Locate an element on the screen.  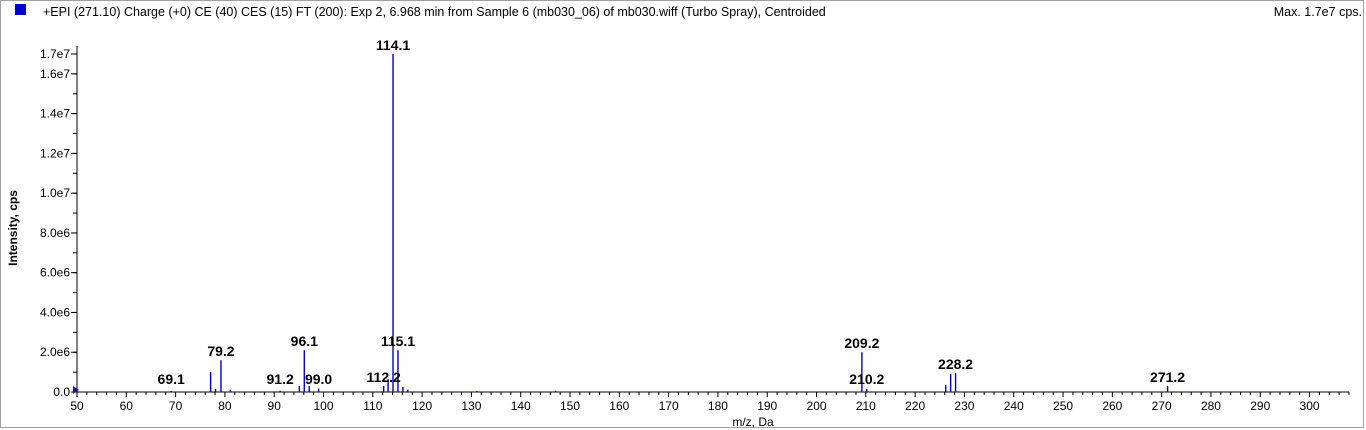
peak-label: 96.1 is located at coordinates (304, 341).